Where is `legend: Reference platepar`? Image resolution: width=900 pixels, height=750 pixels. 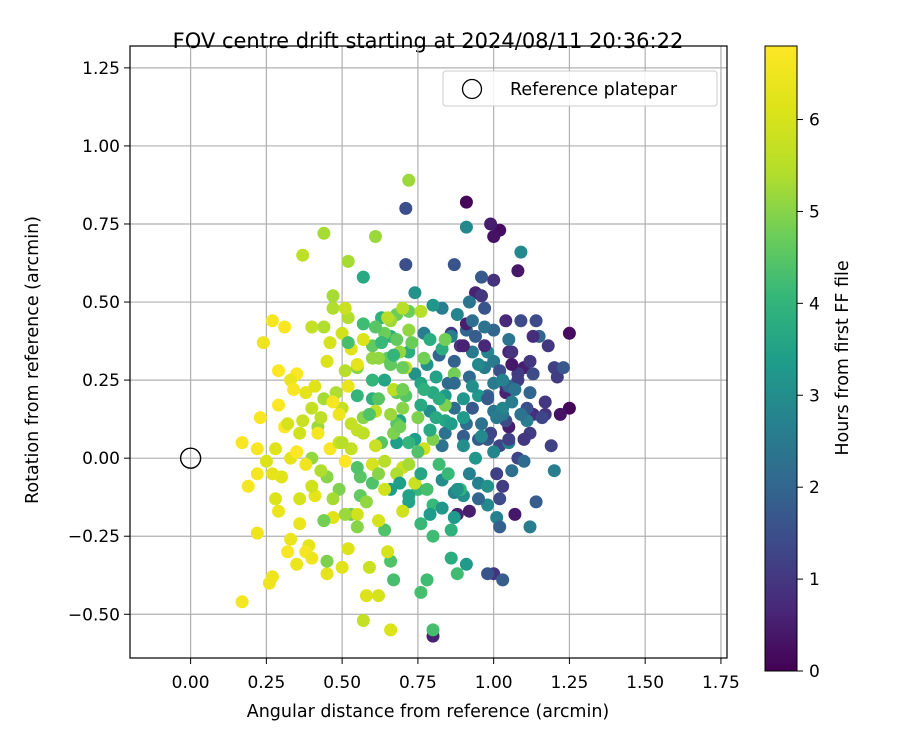 legend: Reference platepar is located at coordinates (580, 88).